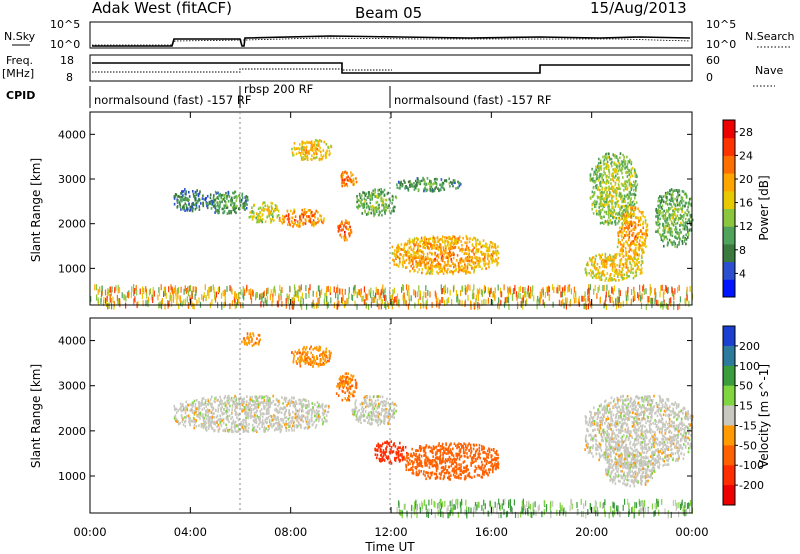 This screenshot has height=554, width=800. I want to click on nsky-label: N.Sky, so click(20, 36).